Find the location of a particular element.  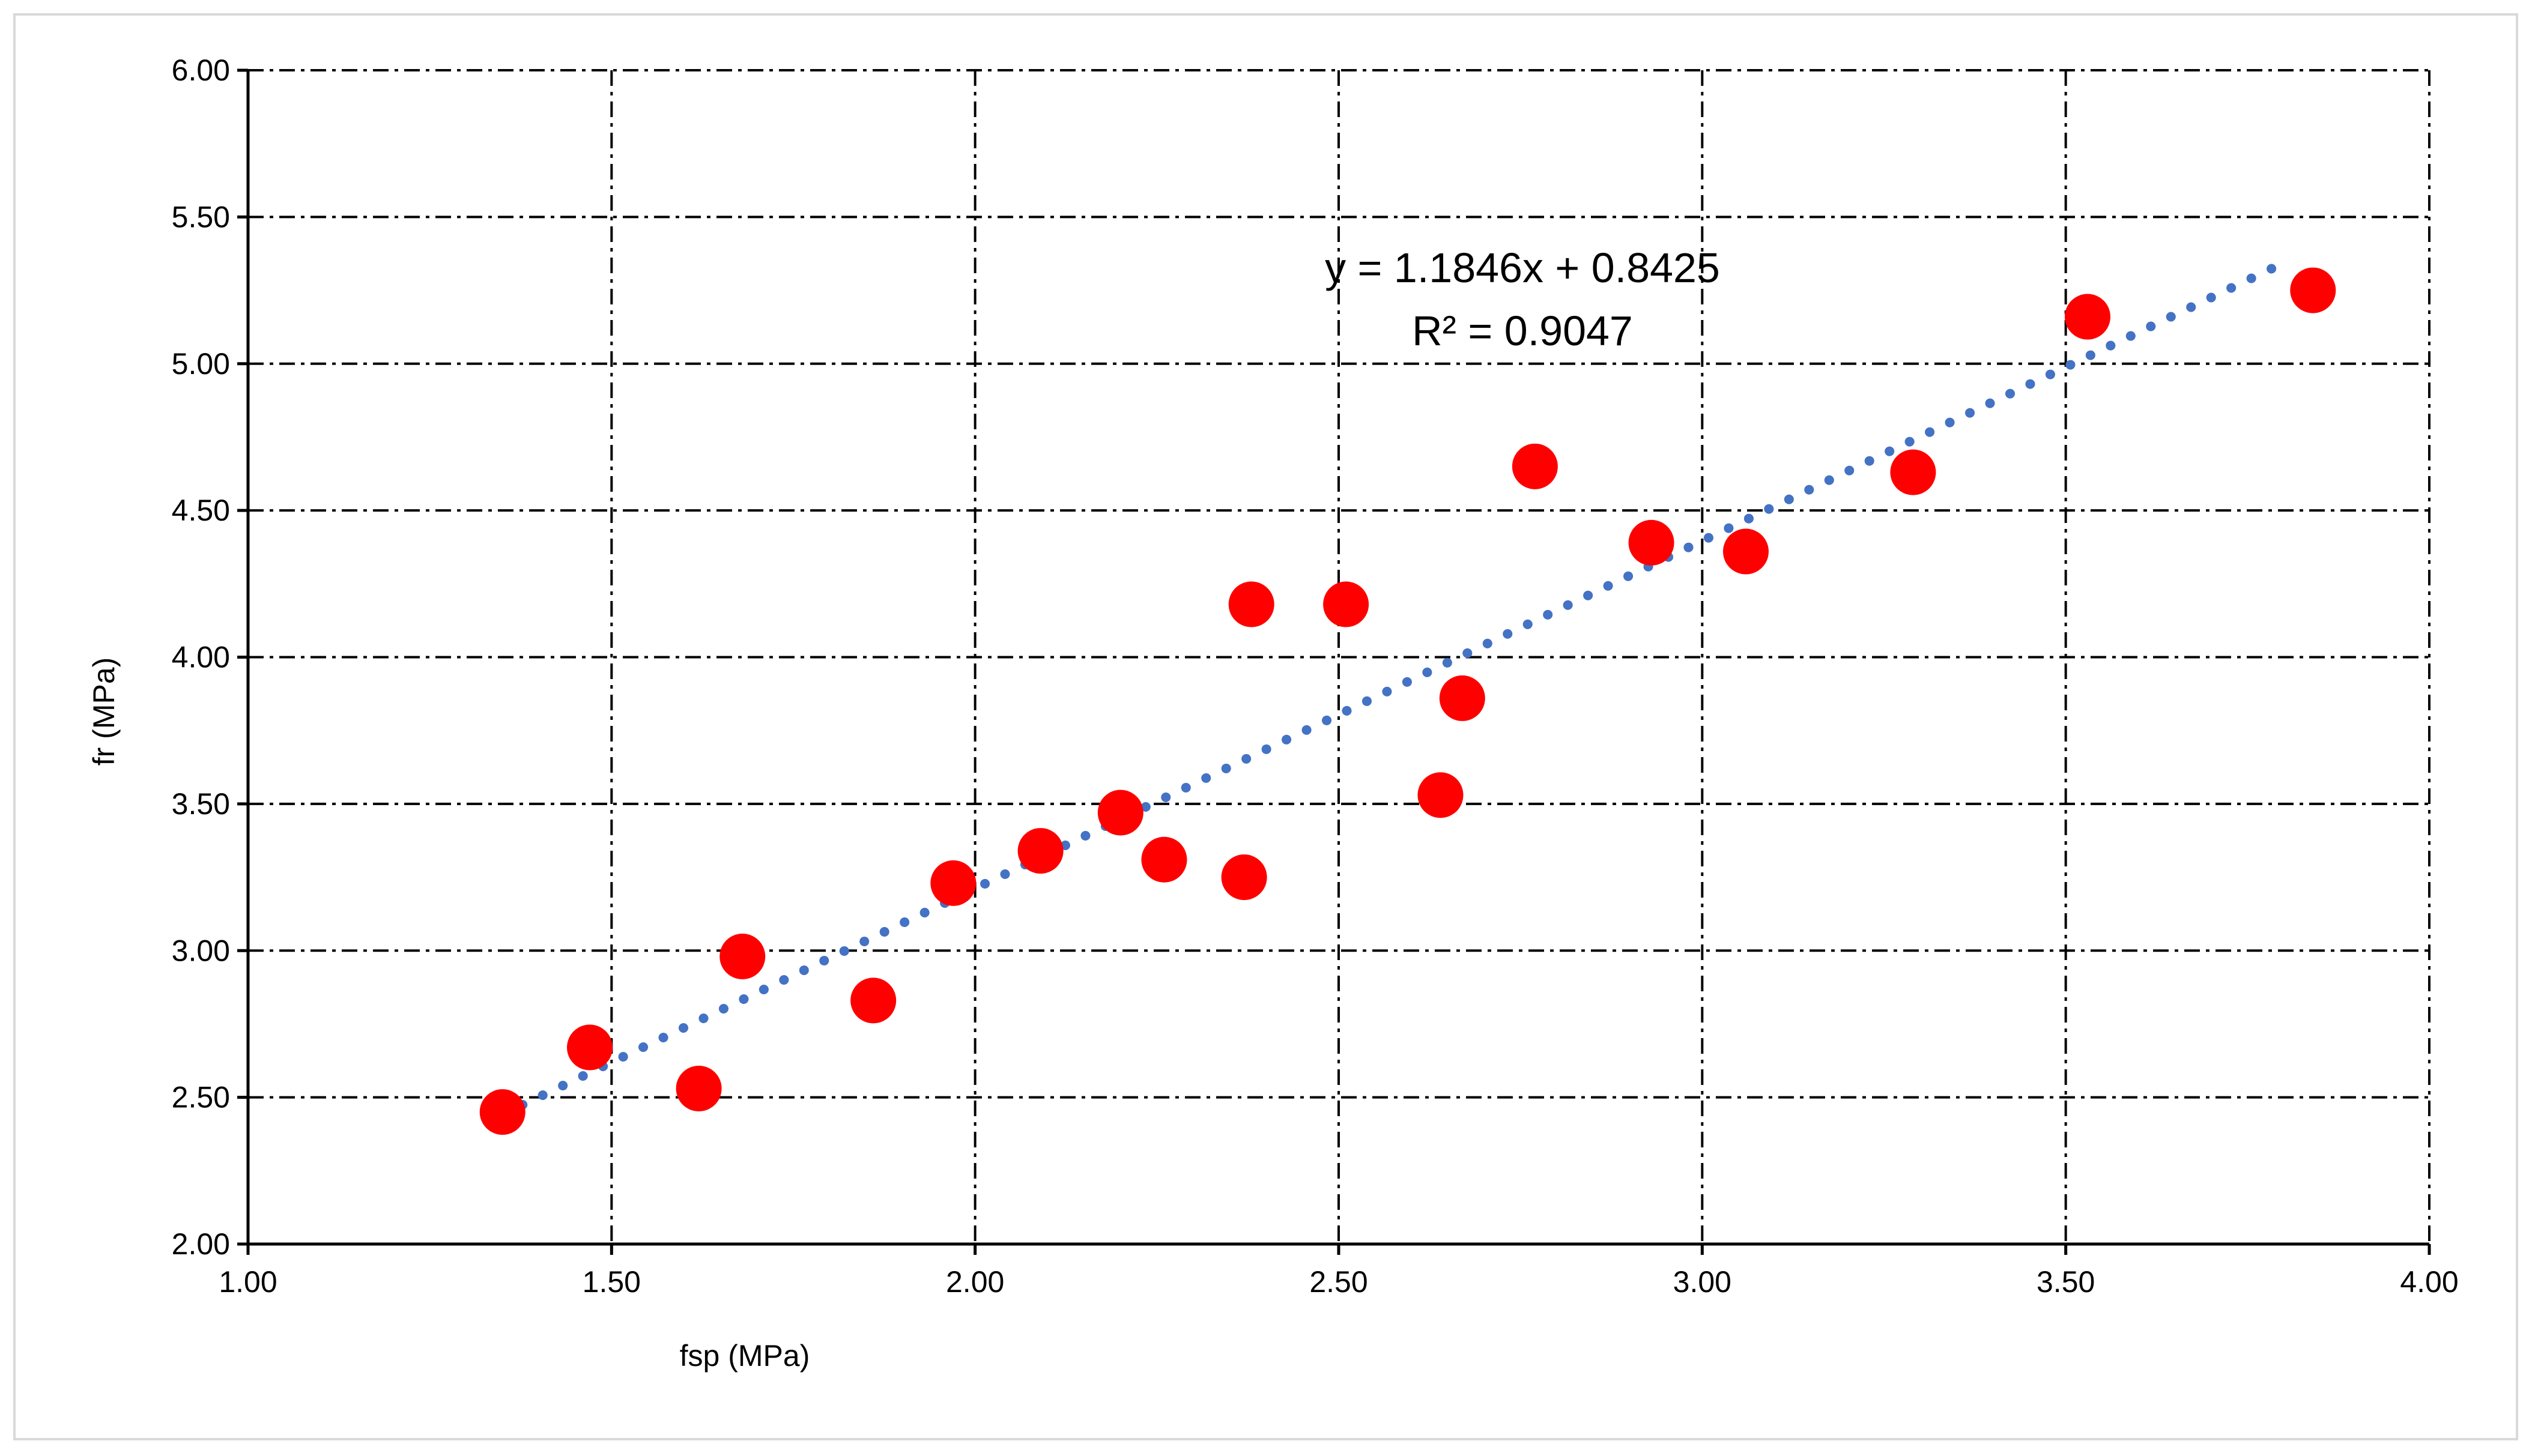

y-tick-label: 6.00 is located at coordinates (201, 70).